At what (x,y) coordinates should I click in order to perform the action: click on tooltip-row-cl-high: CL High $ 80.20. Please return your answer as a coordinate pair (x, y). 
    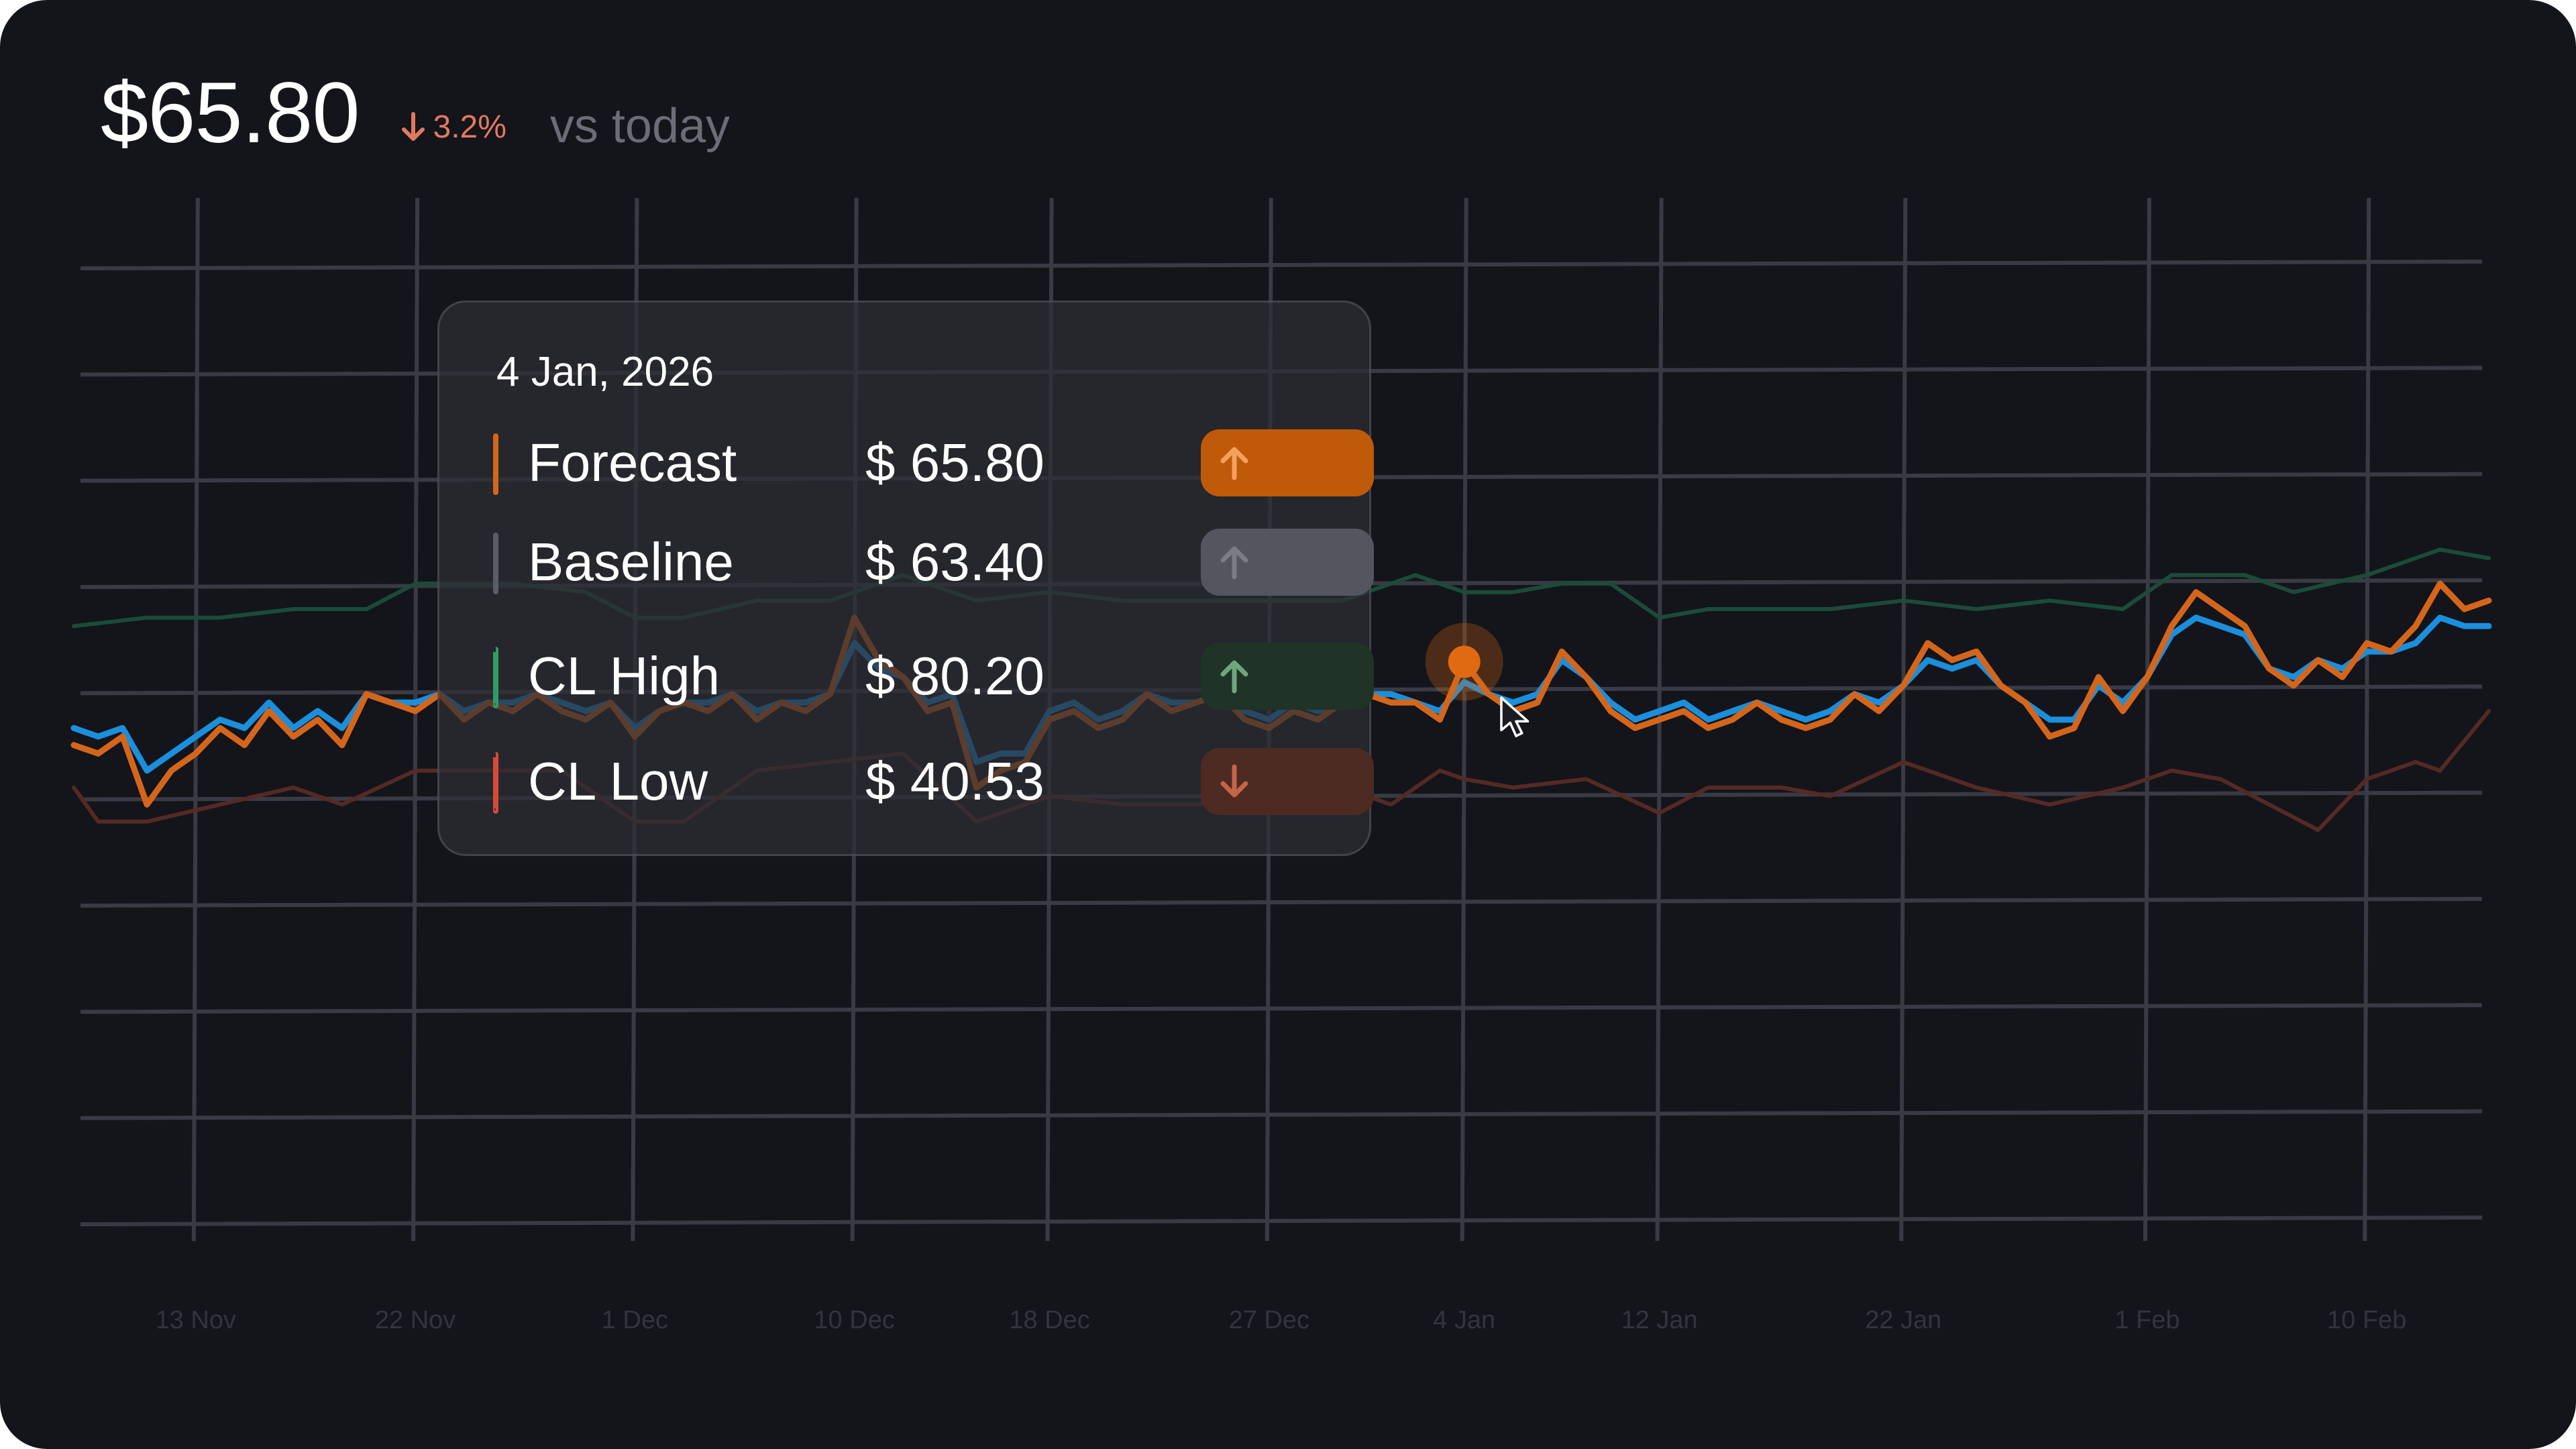
    Looking at the image, I should click on (933, 677).